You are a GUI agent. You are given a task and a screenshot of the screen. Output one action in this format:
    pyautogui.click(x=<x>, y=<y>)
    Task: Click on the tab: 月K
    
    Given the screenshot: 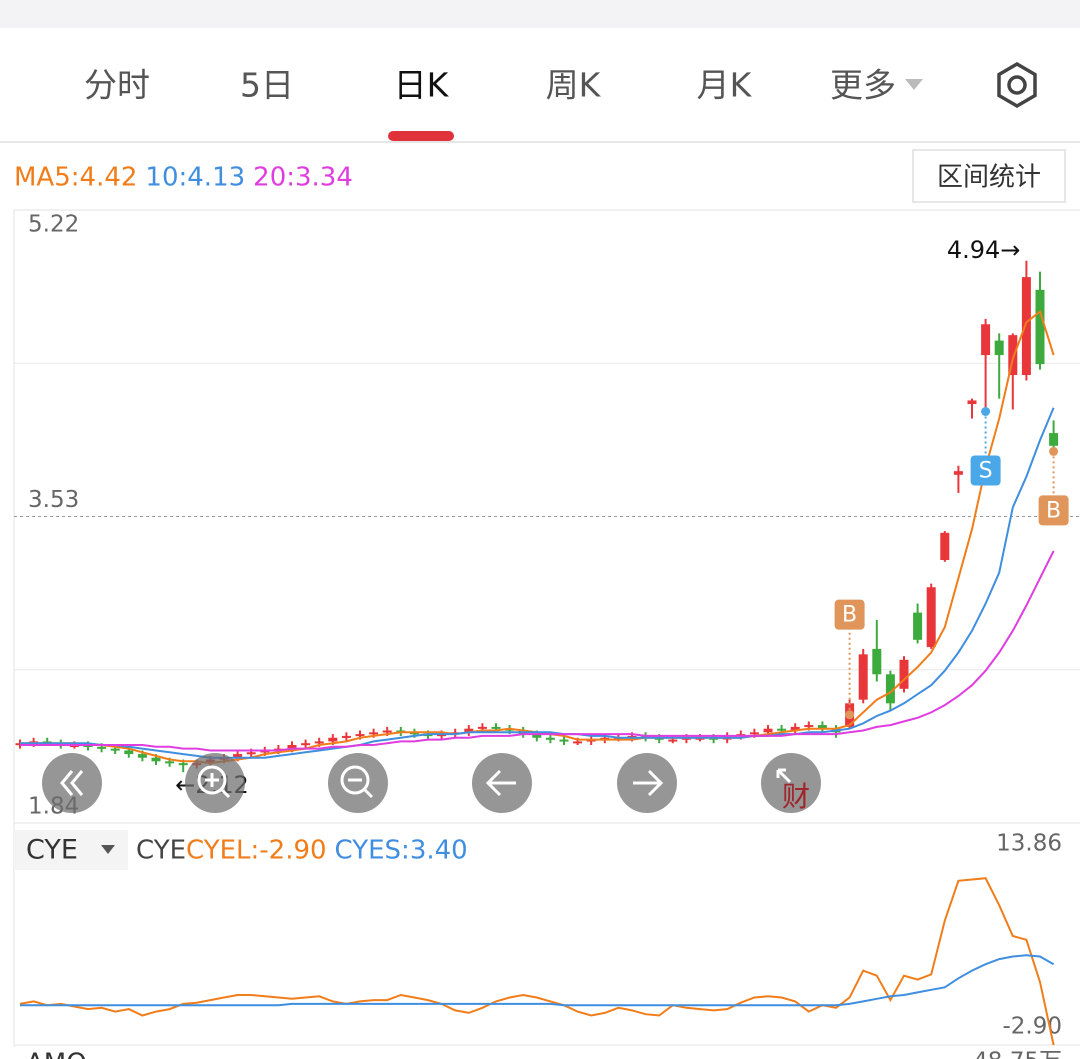 What is the action you would take?
    pyautogui.click(x=725, y=85)
    